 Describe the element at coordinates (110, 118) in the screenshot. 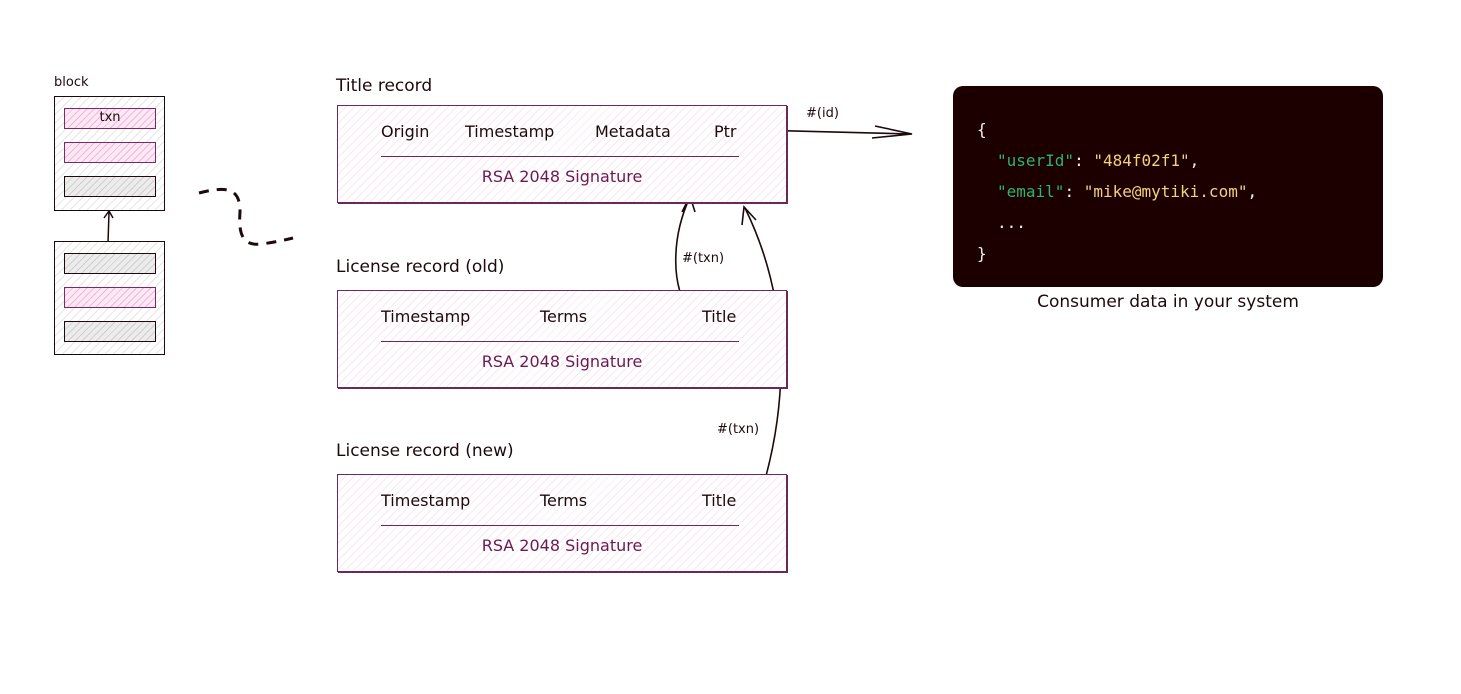

I see `txn-highlighted: txn` at that location.